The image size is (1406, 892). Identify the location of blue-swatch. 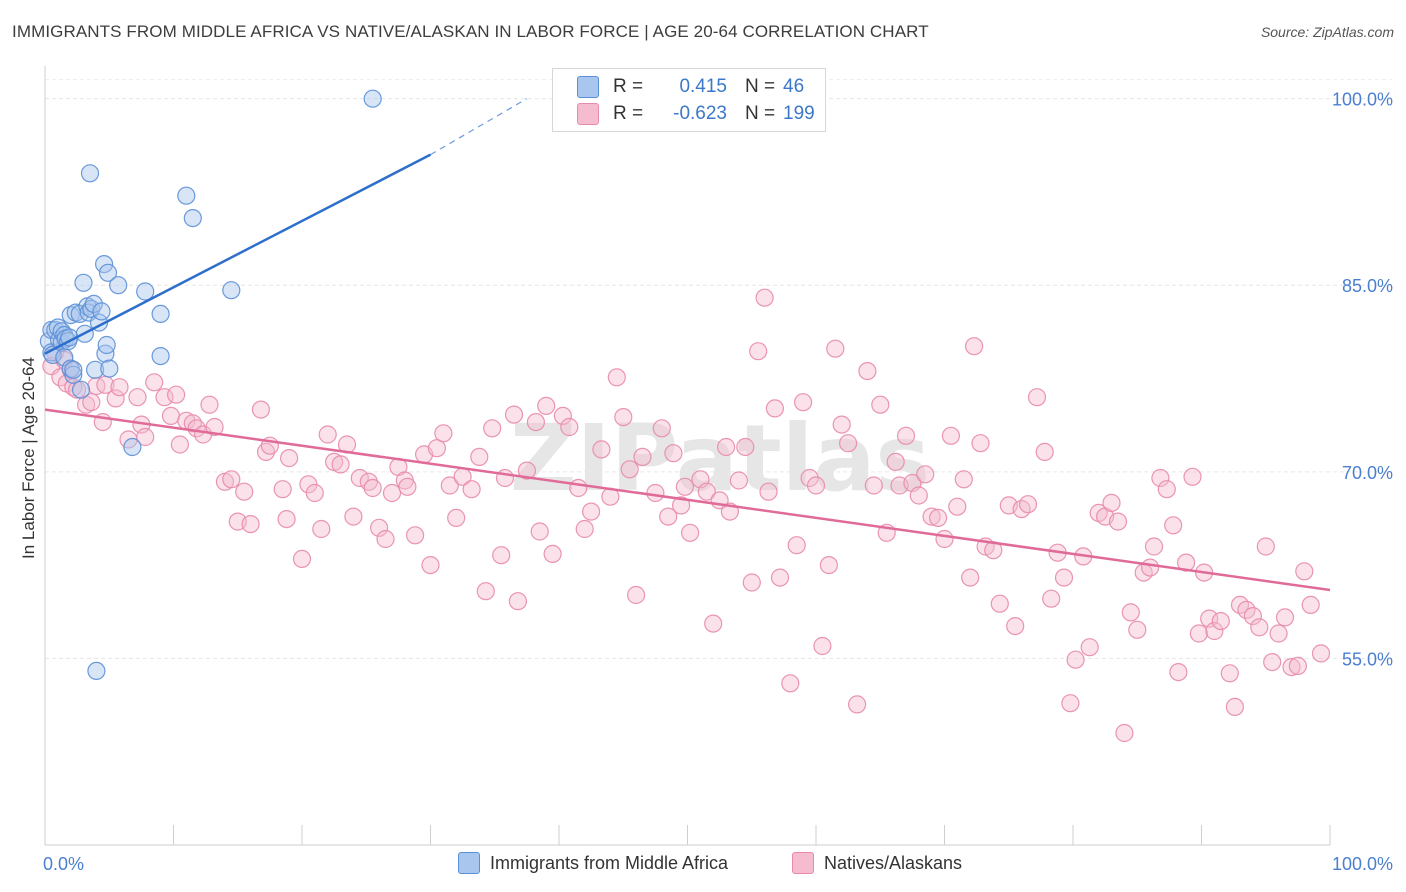
(588, 87).